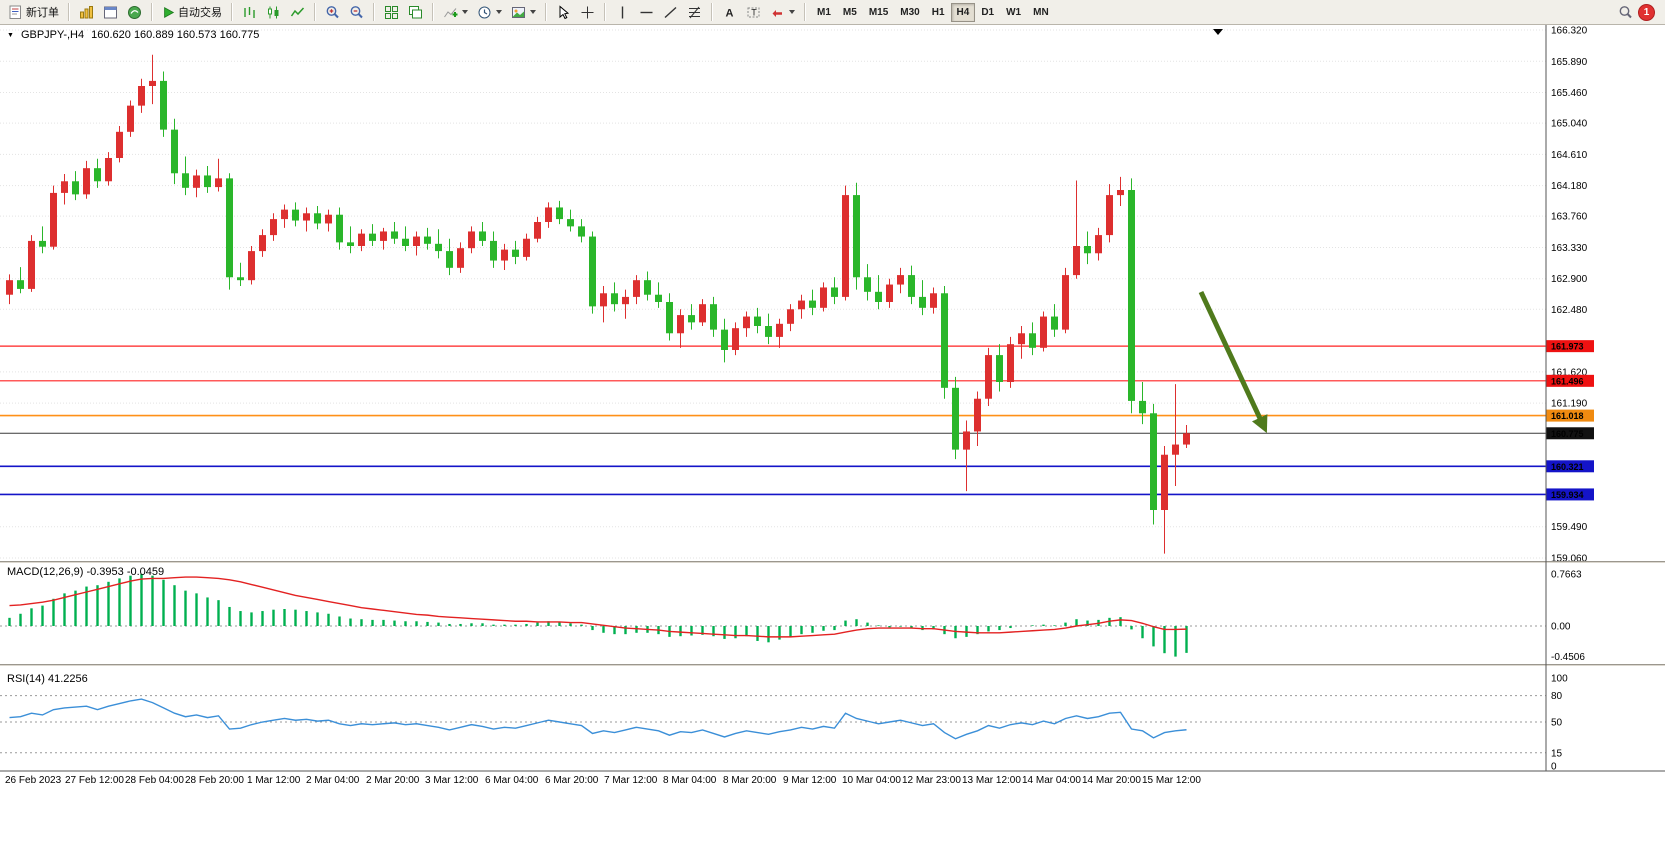 The height and width of the screenshot is (841, 1665). What do you see at coordinates (1566, 574) in the screenshot?
I see `svg-text: 0.7663` at bounding box center [1566, 574].